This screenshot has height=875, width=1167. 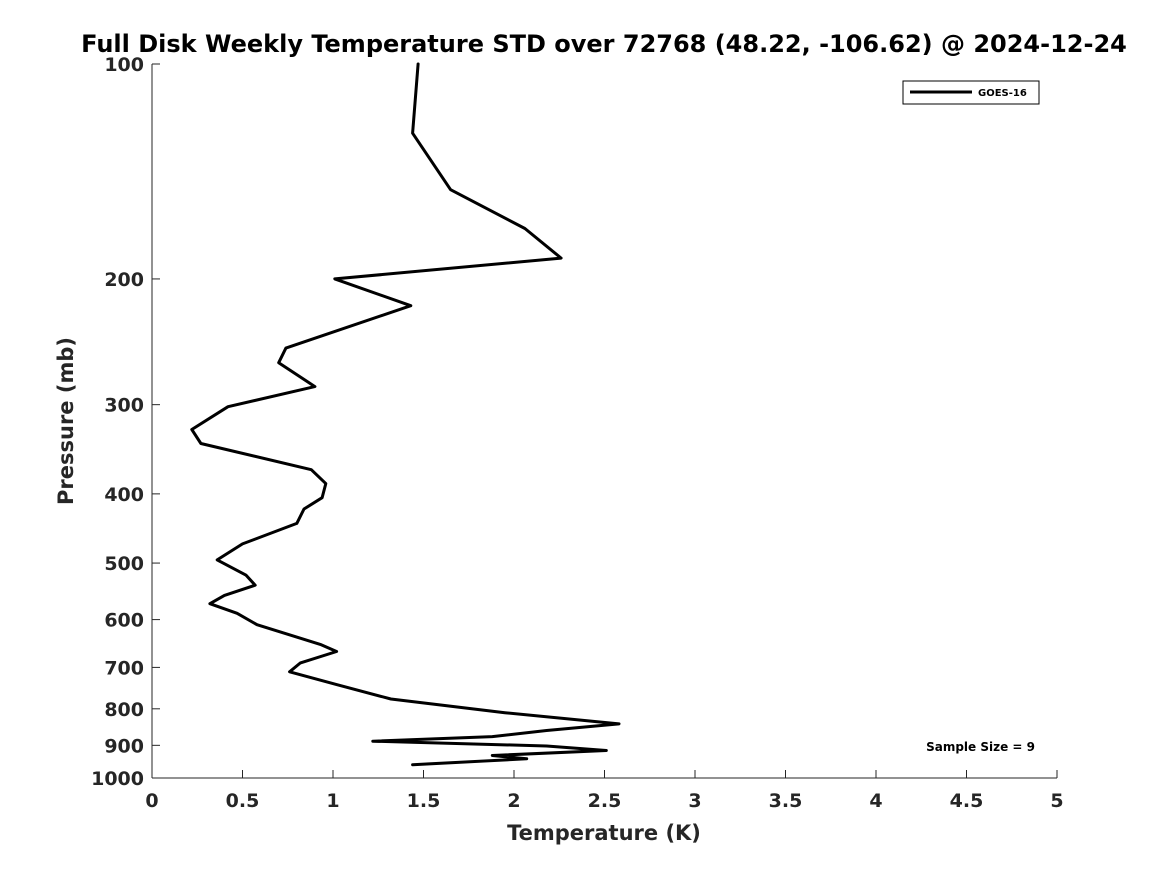 I want to click on sample-size-annotation: Sample Size = 9, so click(x=980, y=747).